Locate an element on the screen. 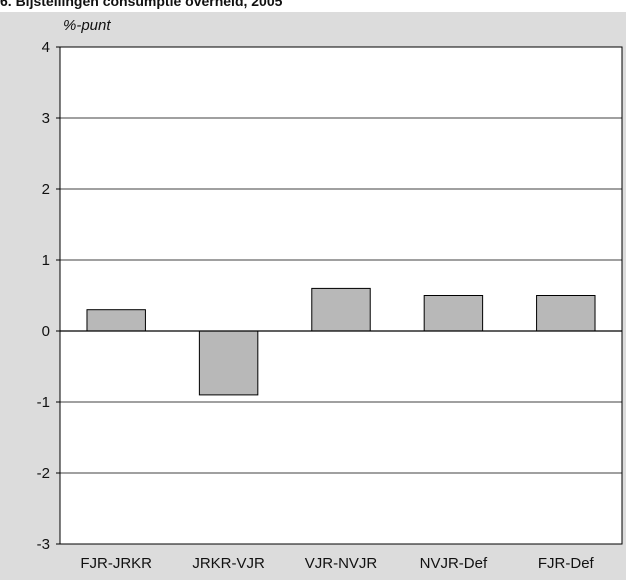 The height and width of the screenshot is (580, 626). y-tick-label: -3 is located at coordinates (43, 544).